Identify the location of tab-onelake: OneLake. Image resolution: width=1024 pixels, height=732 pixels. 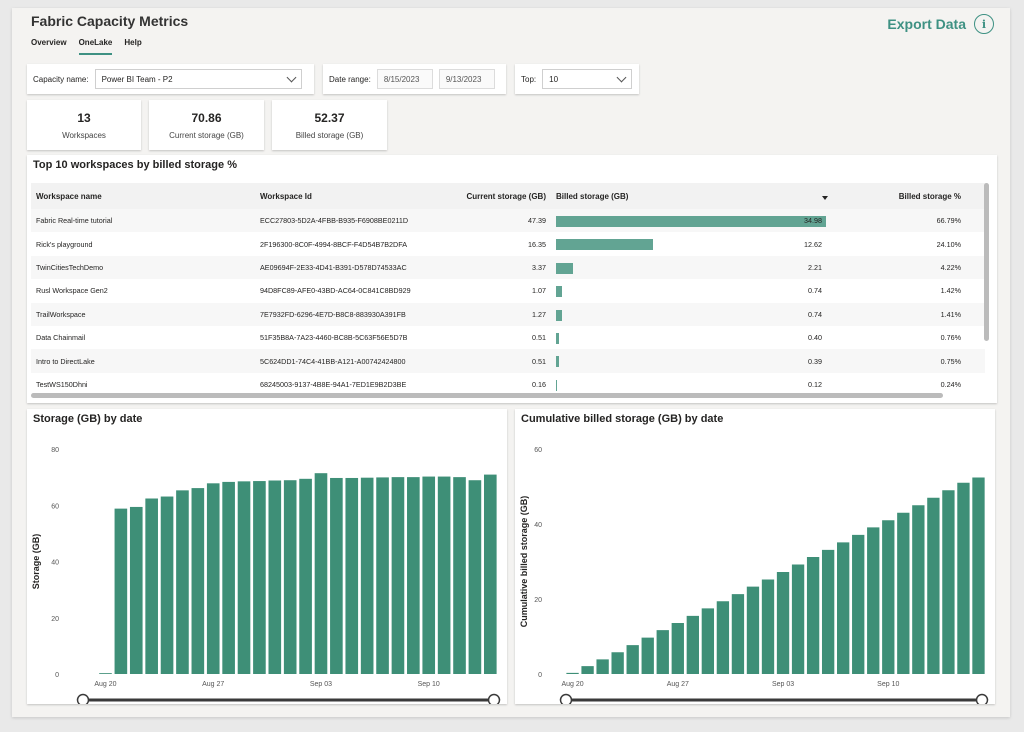
(95, 46).